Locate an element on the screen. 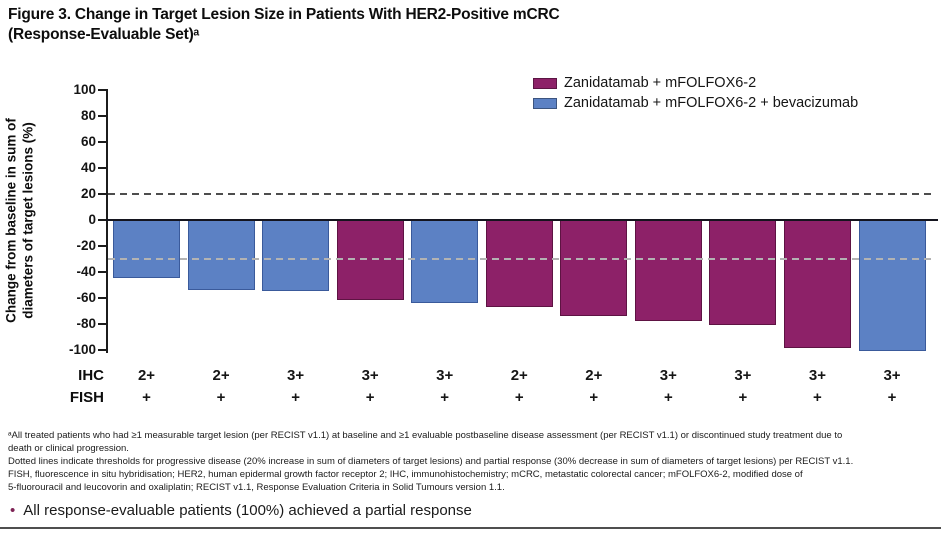 The height and width of the screenshot is (536, 941). y-axis-tick-label: 20 is located at coordinates (88, 193).